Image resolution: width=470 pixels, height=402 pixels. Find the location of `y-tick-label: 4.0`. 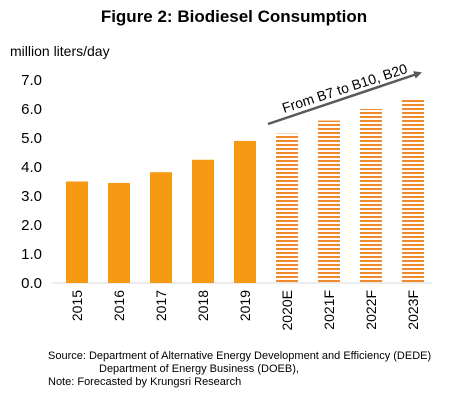

y-tick-label: 4.0 is located at coordinates (31, 167).